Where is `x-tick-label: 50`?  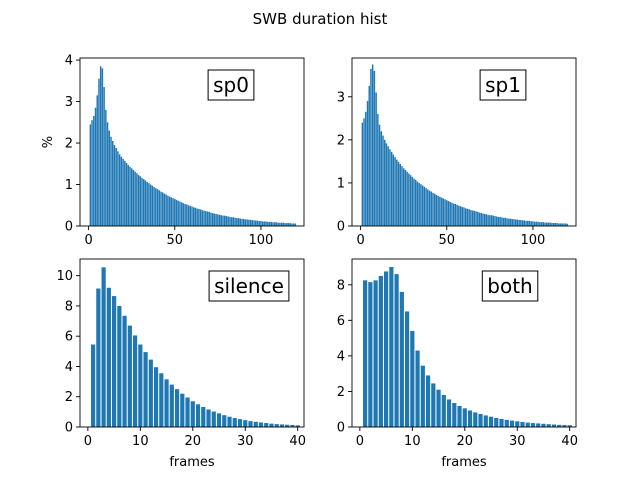 x-tick-label: 50 is located at coordinates (174, 240).